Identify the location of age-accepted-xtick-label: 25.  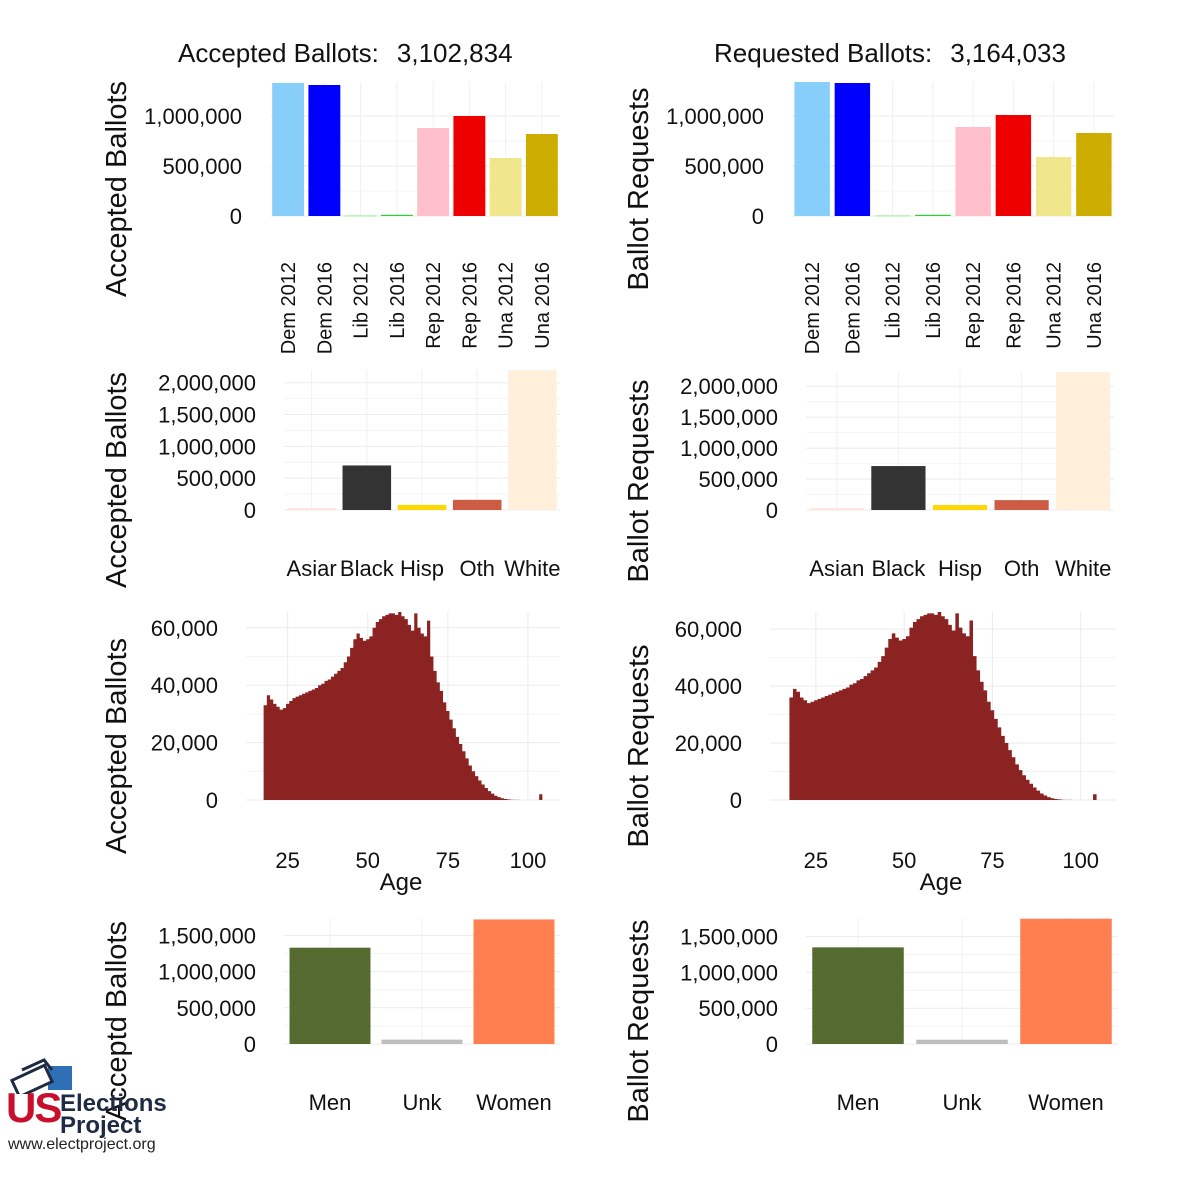
(287, 860).